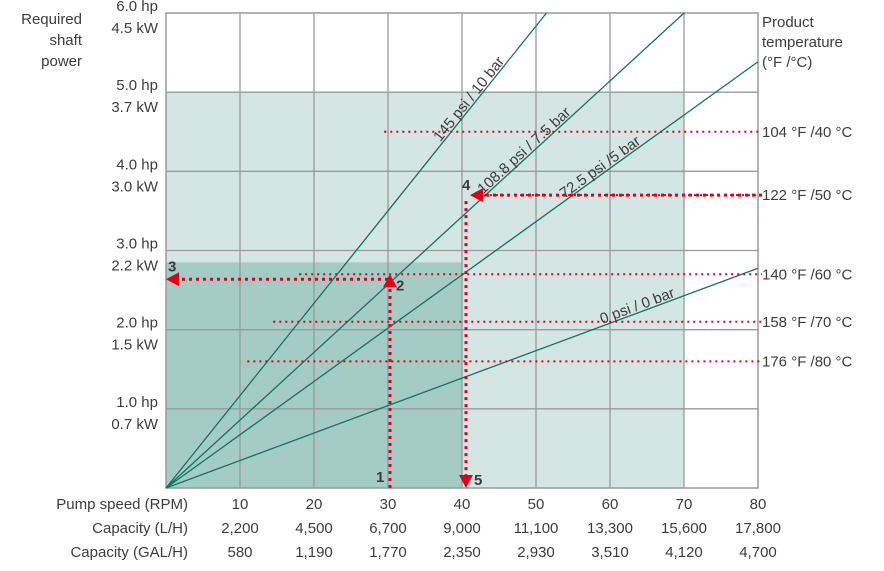 The image size is (884, 571). What do you see at coordinates (787, 62) in the screenshot?
I see `right-axis-title-line: (°F /°C)` at bounding box center [787, 62].